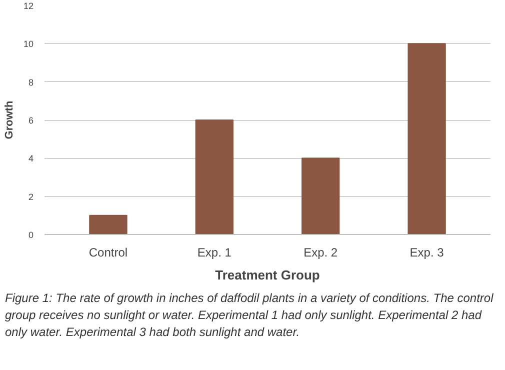 The image size is (505, 370). What do you see at coordinates (31, 82) in the screenshot?
I see `y-tick-label: 8` at bounding box center [31, 82].